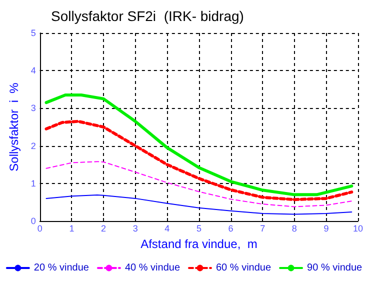 This screenshot has height=282, width=368. Describe the element at coordinates (33, 71) in the screenshot. I see `y-tick-label: 4` at that location.